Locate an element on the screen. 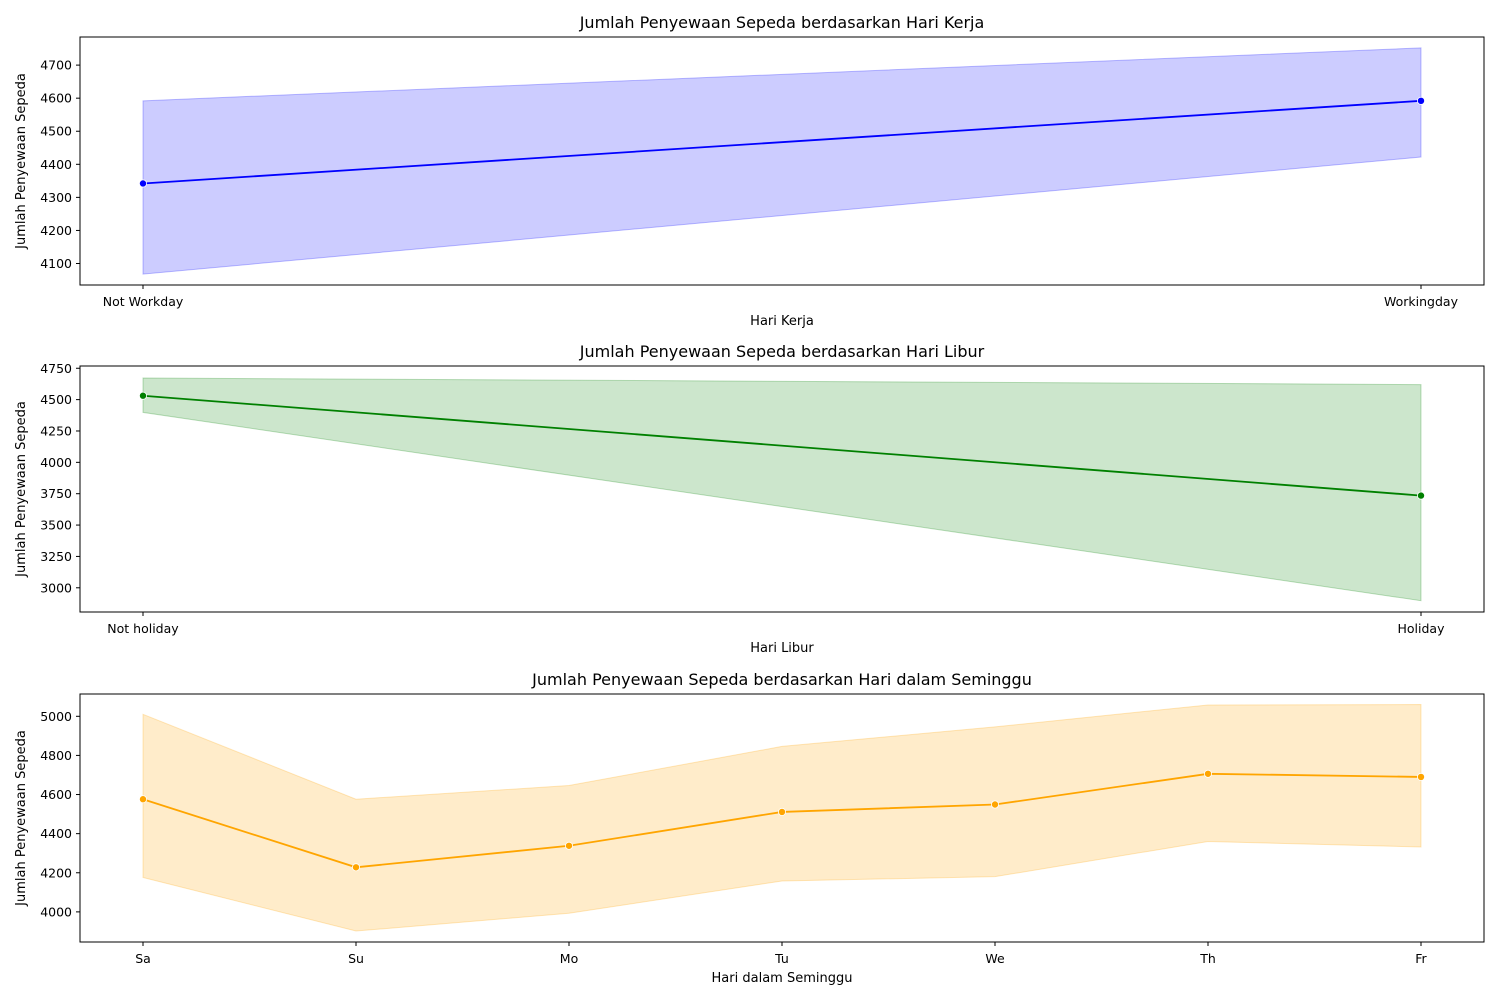 The height and width of the screenshot is (1000, 1500). x-tick-label: We is located at coordinates (995, 958).